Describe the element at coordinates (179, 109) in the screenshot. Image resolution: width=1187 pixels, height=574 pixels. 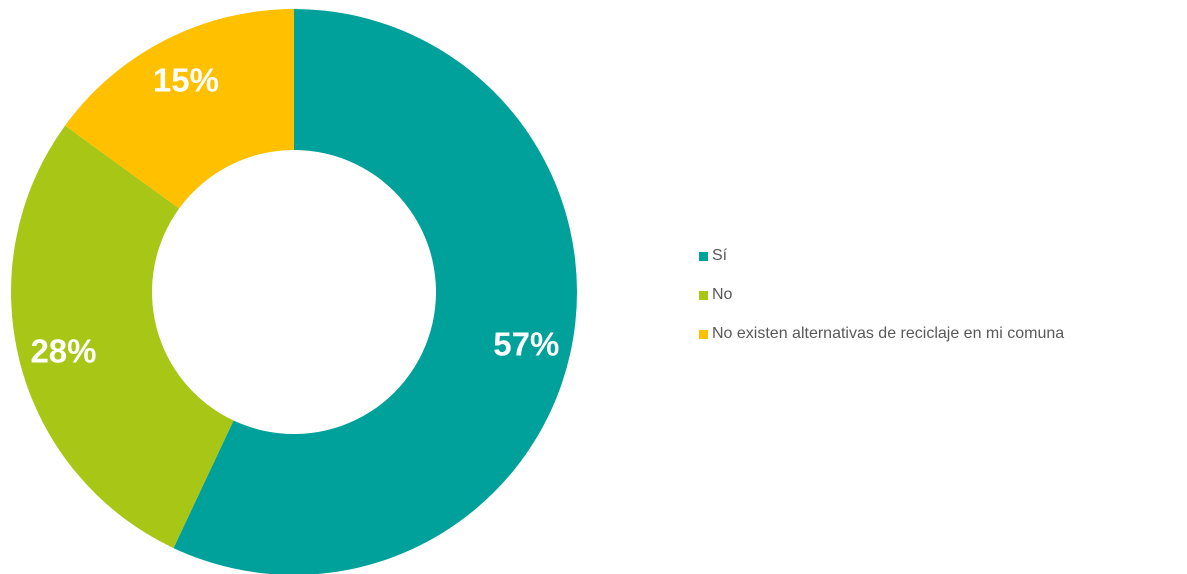
I see `slice-no-alternativas` at that location.